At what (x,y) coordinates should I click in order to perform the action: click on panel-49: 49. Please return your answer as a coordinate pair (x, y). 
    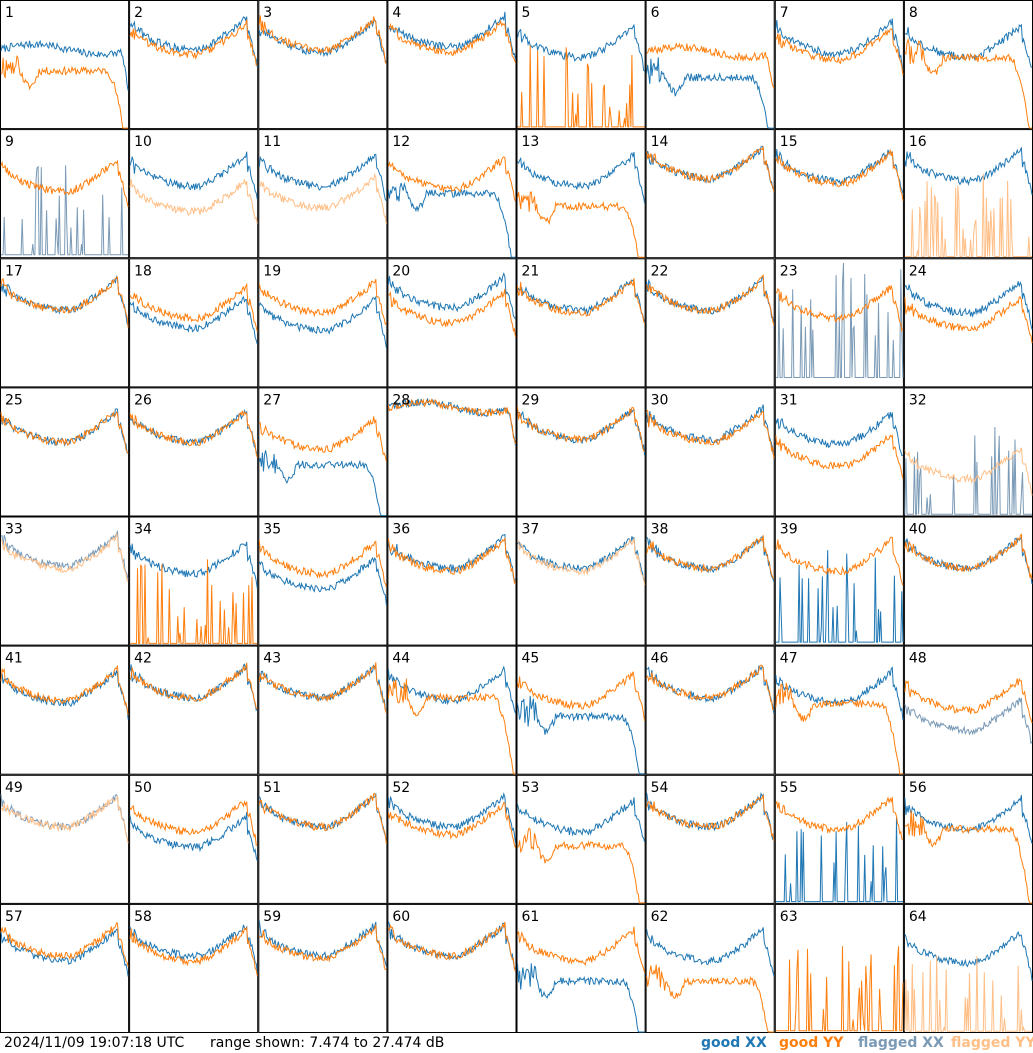
    Looking at the image, I should click on (65, 839).